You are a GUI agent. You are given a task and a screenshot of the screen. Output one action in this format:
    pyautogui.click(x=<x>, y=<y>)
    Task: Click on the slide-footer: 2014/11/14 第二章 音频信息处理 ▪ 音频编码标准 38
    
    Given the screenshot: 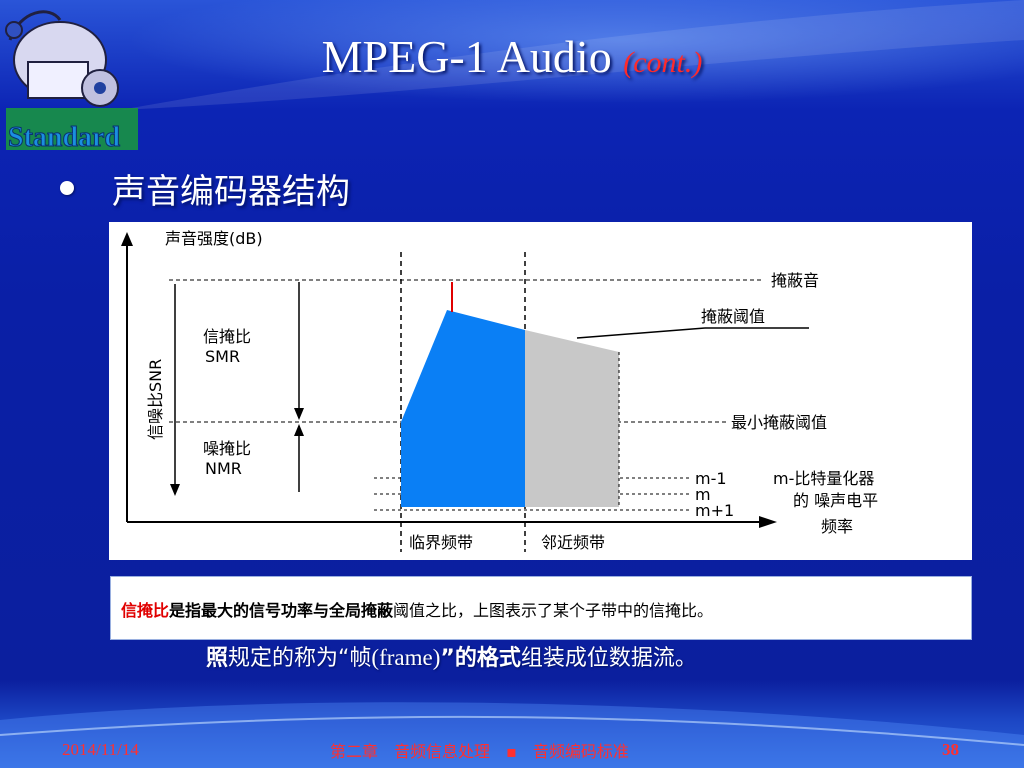 What is the action you would take?
    pyautogui.click(x=512, y=752)
    